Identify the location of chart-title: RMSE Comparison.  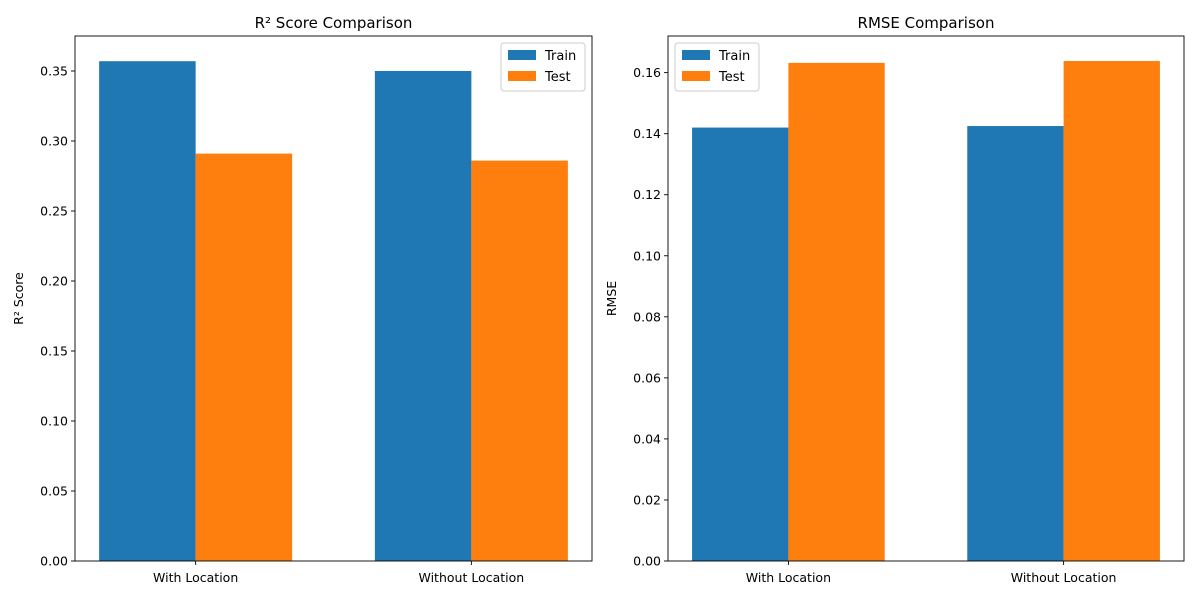
(926, 23).